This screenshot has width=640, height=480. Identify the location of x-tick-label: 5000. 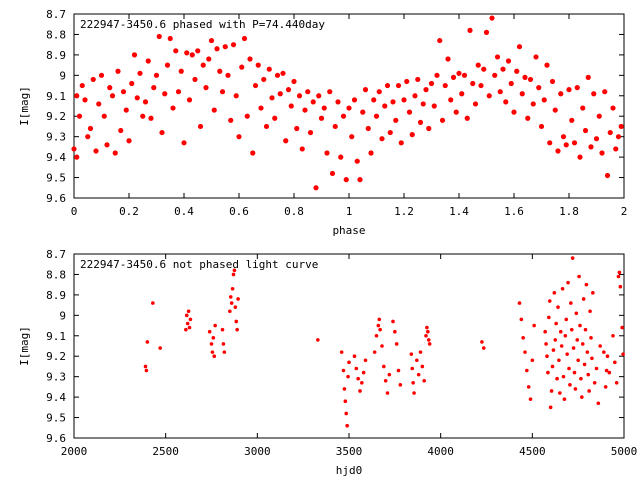
(624, 451).